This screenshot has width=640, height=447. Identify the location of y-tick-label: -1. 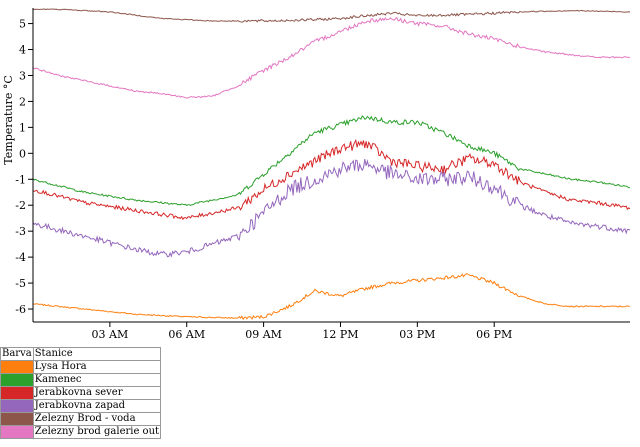
(20, 179).